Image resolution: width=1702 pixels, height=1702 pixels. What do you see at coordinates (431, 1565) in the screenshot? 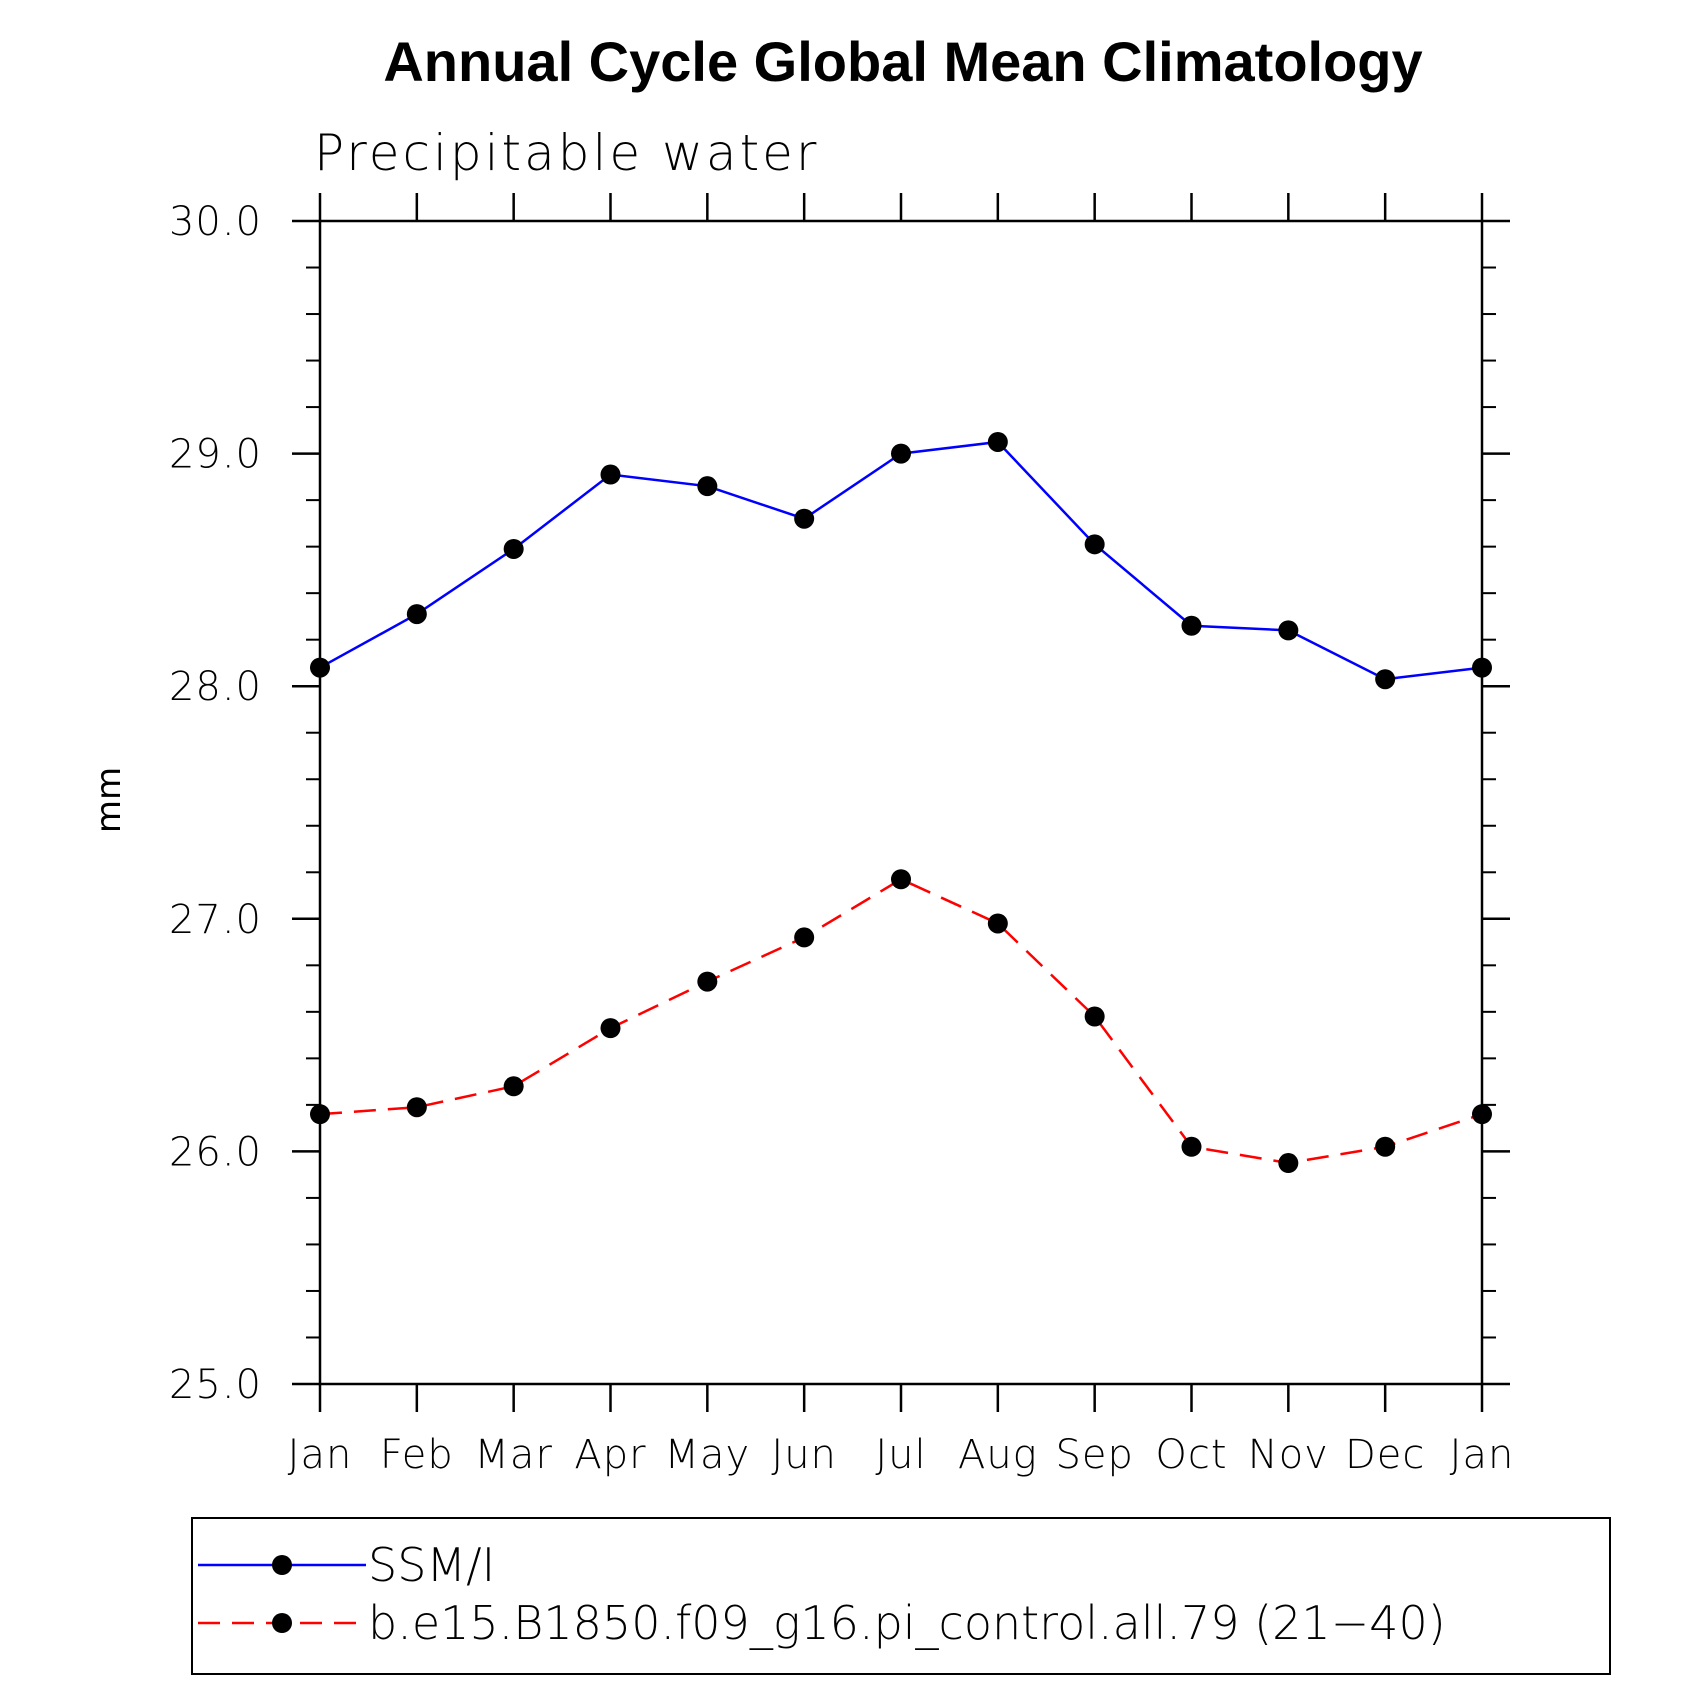
I see `legend-label-0: SSM/I` at bounding box center [431, 1565].